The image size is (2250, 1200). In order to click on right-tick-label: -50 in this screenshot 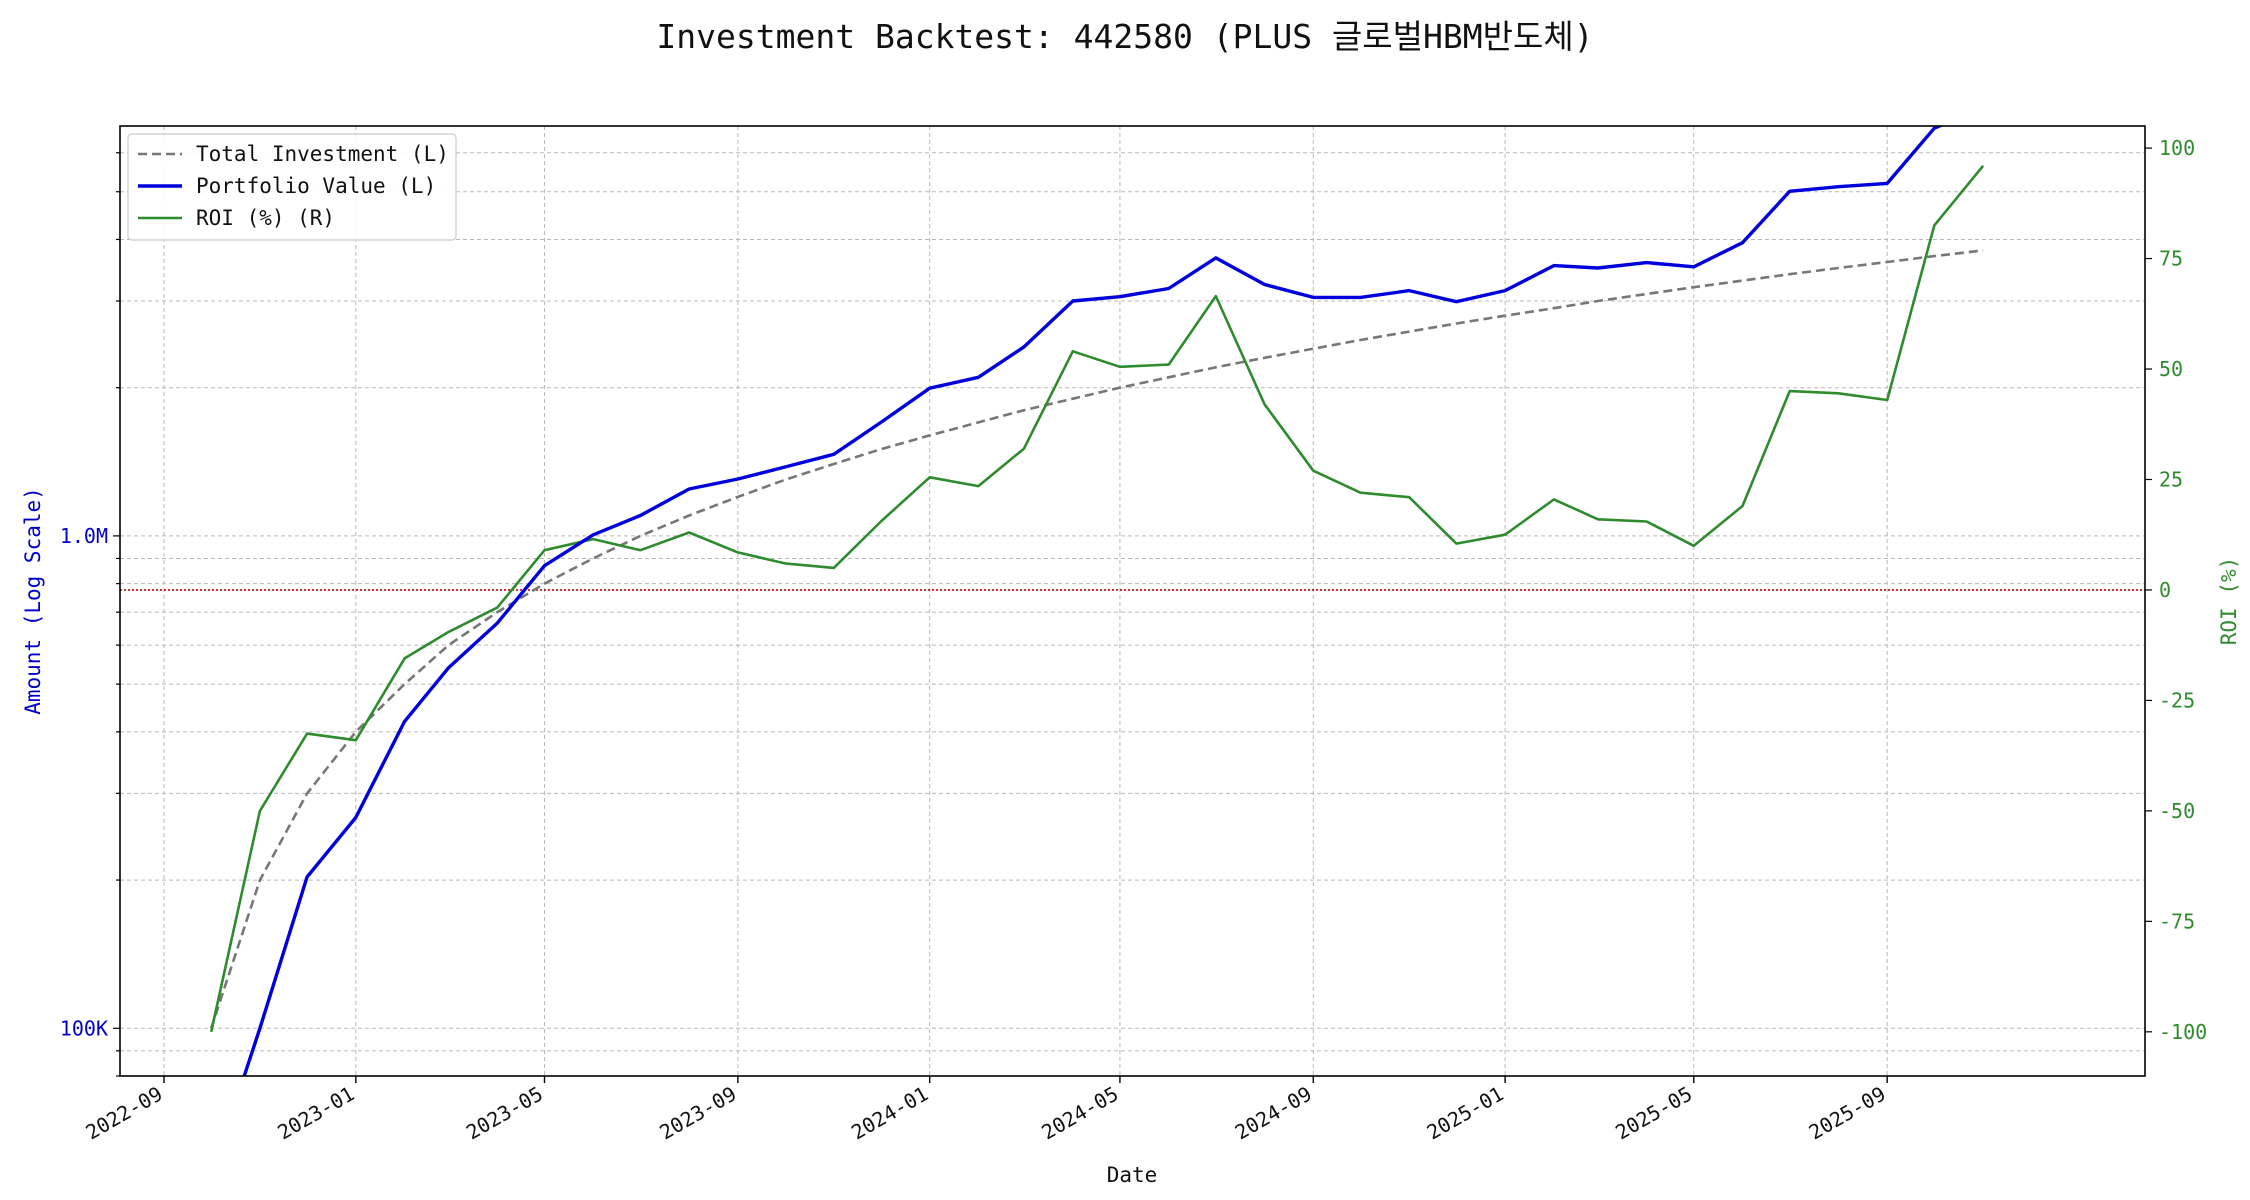, I will do `click(2177, 811)`.